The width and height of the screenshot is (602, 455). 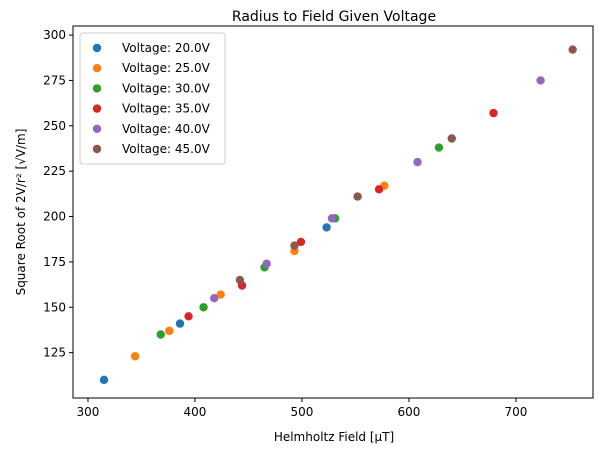 What do you see at coordinates (54, 217) in the screenshot?
I see `y-tick-label: 200` at bounding box center [54, 217].